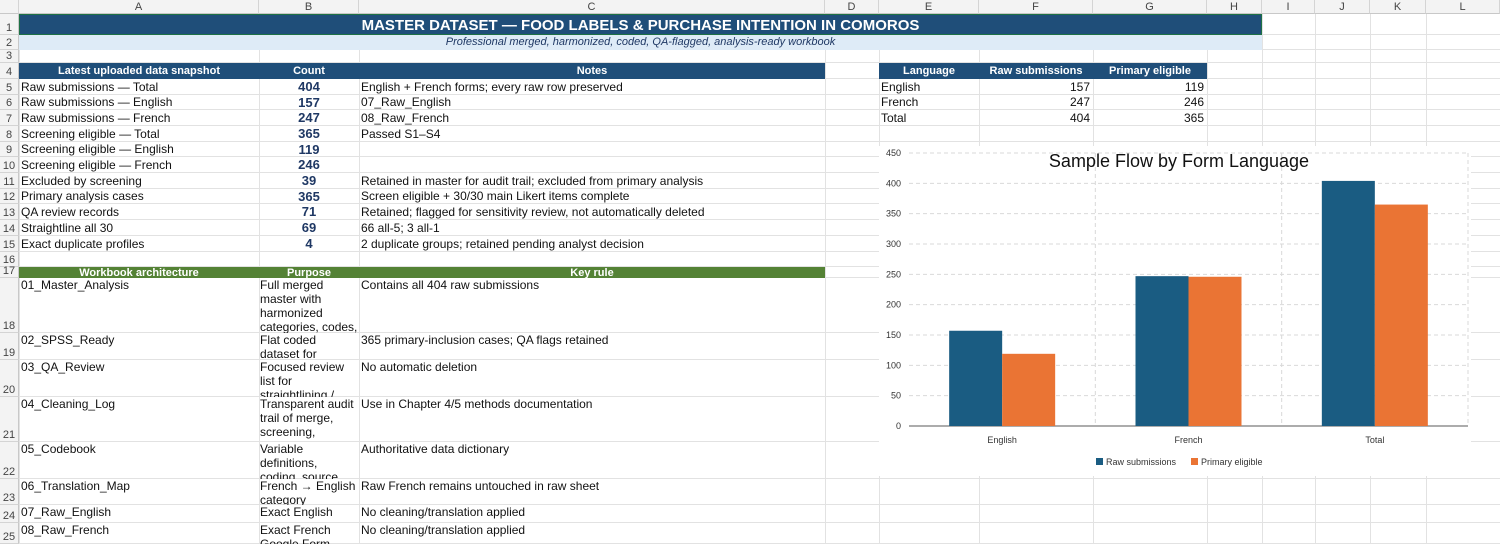 This screenshot has height=544, width=1500. What do you see at coordinates (308, 492) in the screenshot?
I see `architecture-purpose: French → English category` at bounding box center [308, 492].